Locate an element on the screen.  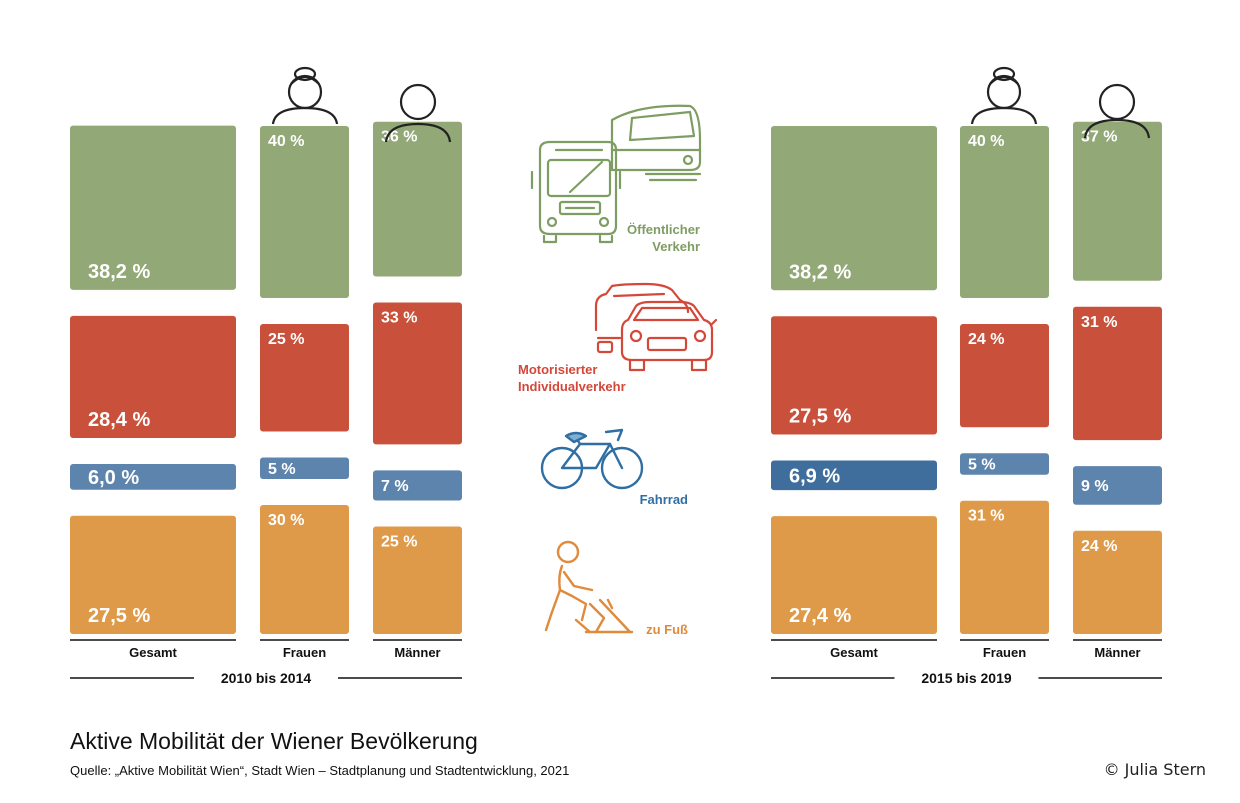
mode-label-miv-1: Motorisierter is located at coordinates (557, 369).